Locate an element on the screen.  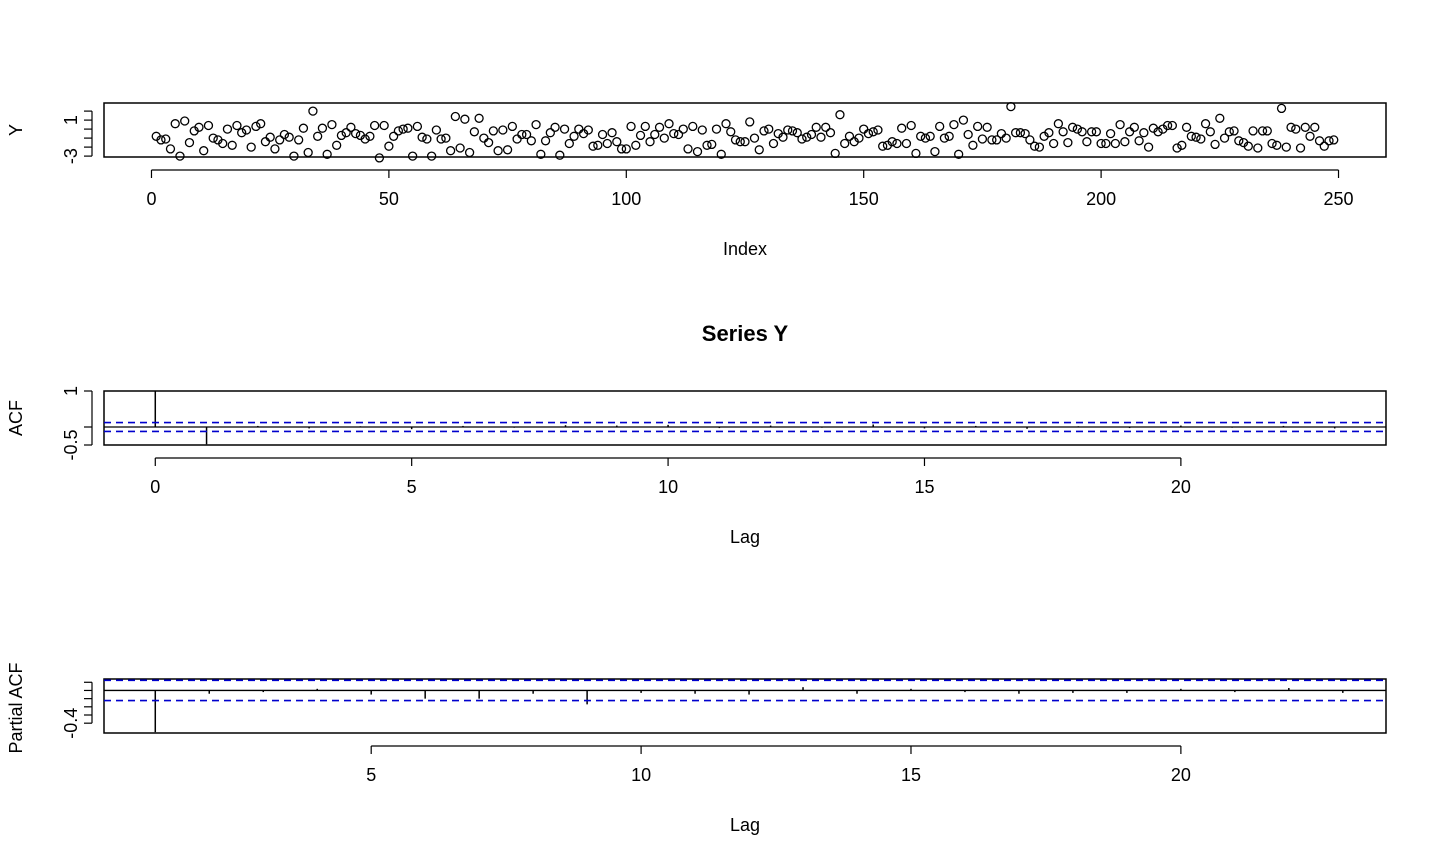
x-axis: 0 5 10 15 20 is located at coordinates (670, 477).